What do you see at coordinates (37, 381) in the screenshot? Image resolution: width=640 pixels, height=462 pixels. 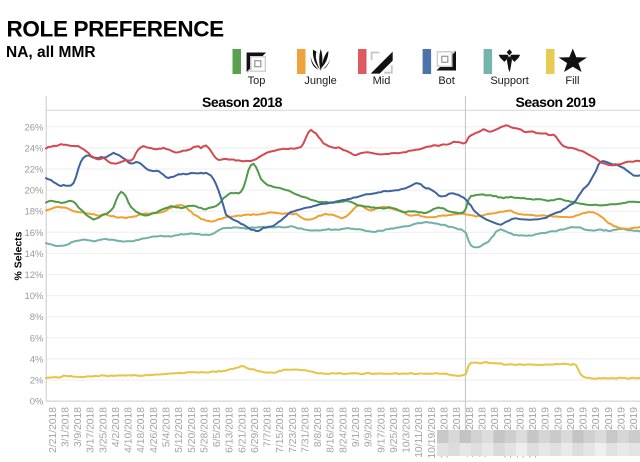 I see `svg-text: 2%` at bounding box center [37, 381].